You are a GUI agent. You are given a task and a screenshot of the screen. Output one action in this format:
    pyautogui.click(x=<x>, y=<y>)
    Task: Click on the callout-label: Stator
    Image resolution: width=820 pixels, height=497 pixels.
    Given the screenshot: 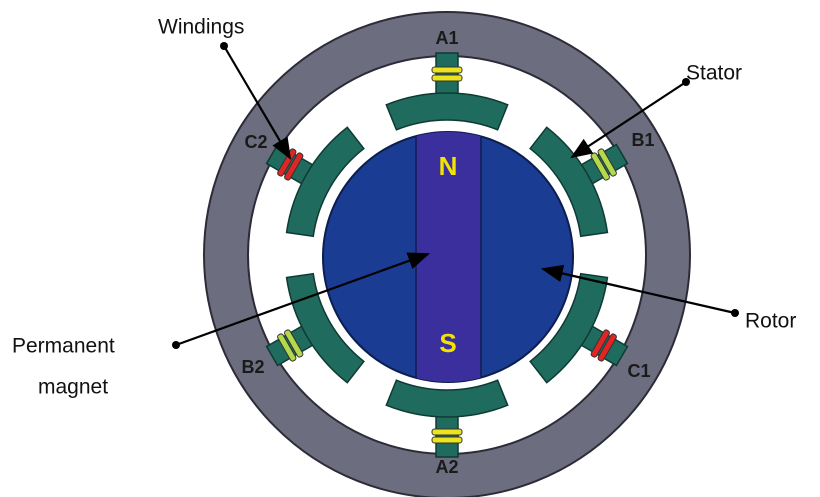 What is the action you would take?
    pyautogui.click(x=714, y=73)
    